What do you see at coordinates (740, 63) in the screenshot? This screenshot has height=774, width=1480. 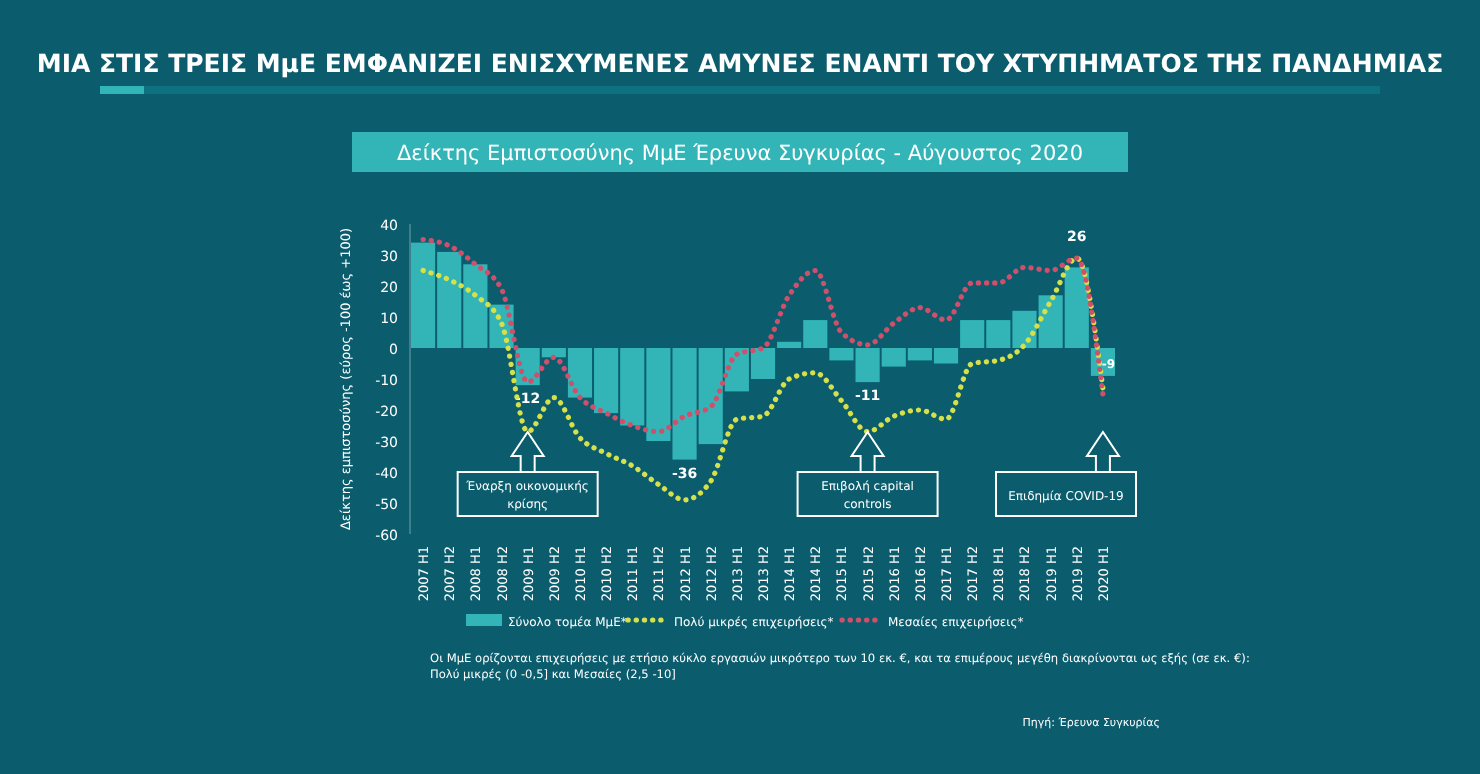 I see `chart-title: ΜΙΑ ΣΤΙΣ ΤΡΕΙΣ ΜμΕ ΕΜΦΑΝΙΖΕΙ ΕΝΙΣΧΥΜΕΝΕΣ ΑΜΥΝΕΣ ΕΝΑΝΤΙ ΤΟΥ ΧΤΥΠΗΜΑΤΟΣ ΤΗΣ ΠΑΝΔΗΜΙΑΣ` at bounding box center [740, 63].